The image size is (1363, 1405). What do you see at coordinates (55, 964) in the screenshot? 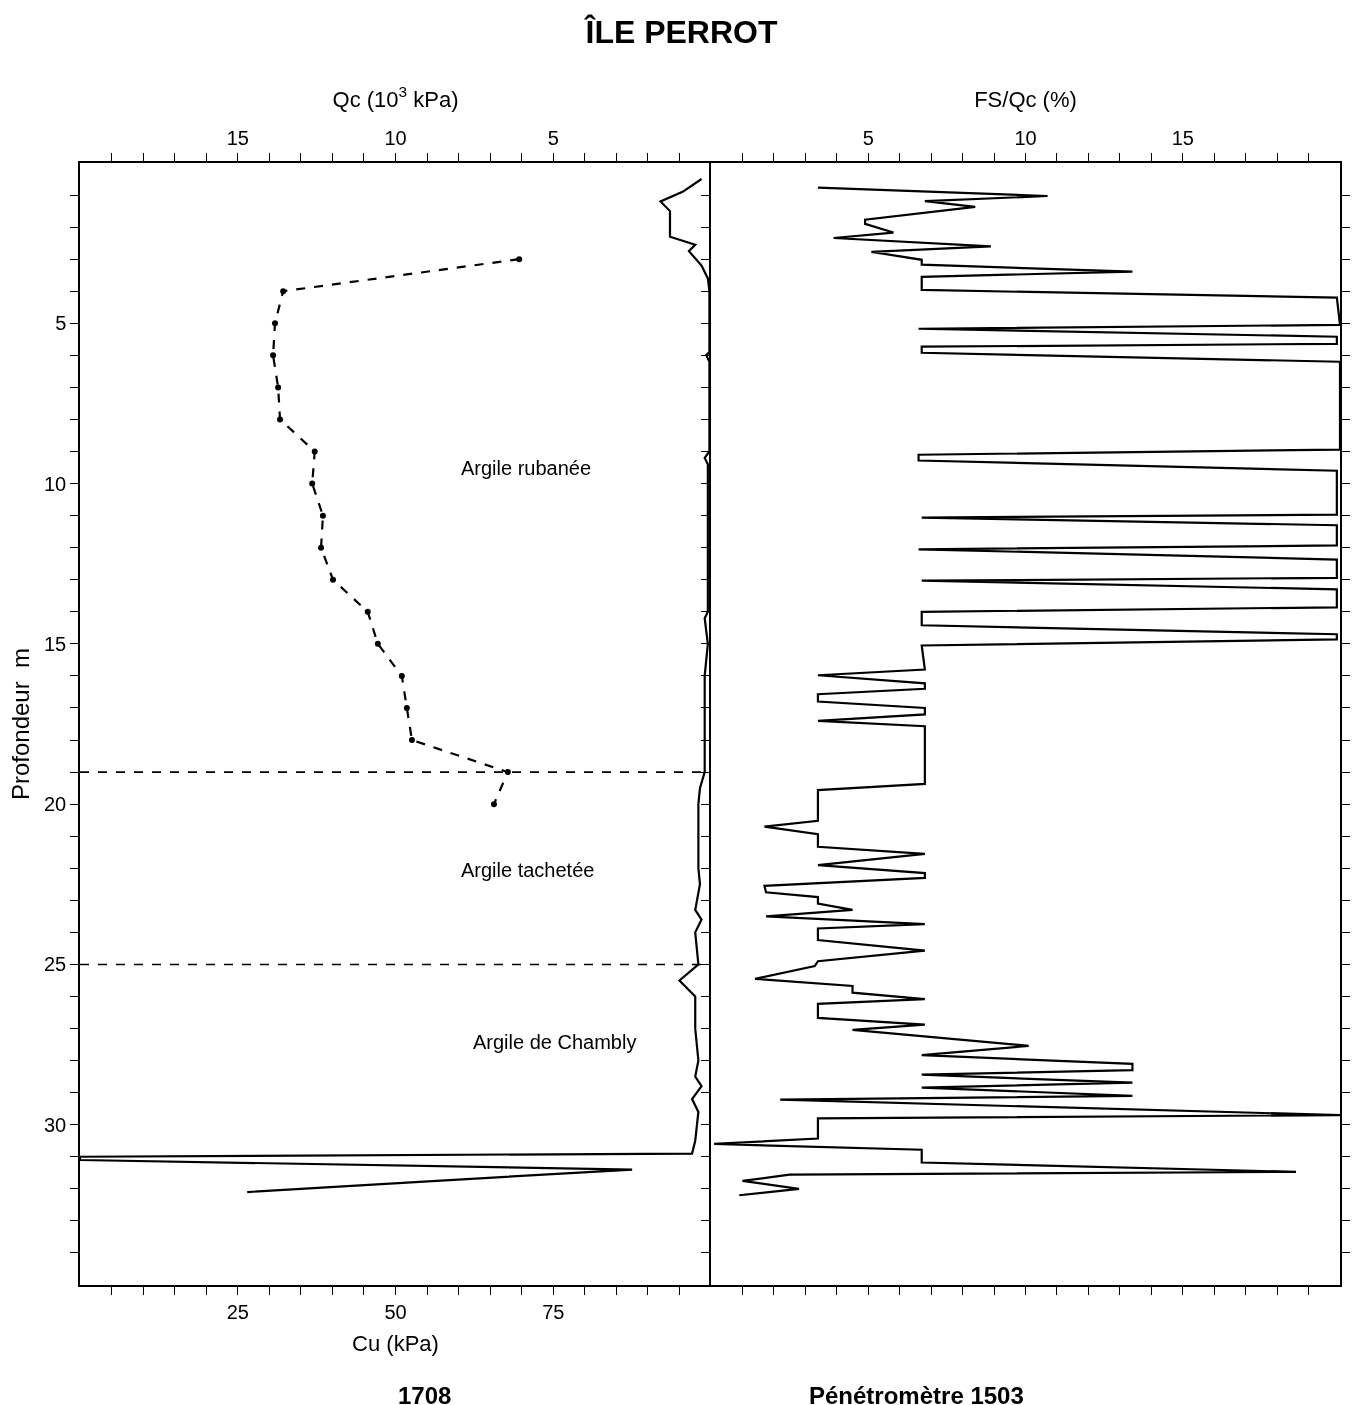
I see `y-tick-label: 25` at bounding box center [55, 964].